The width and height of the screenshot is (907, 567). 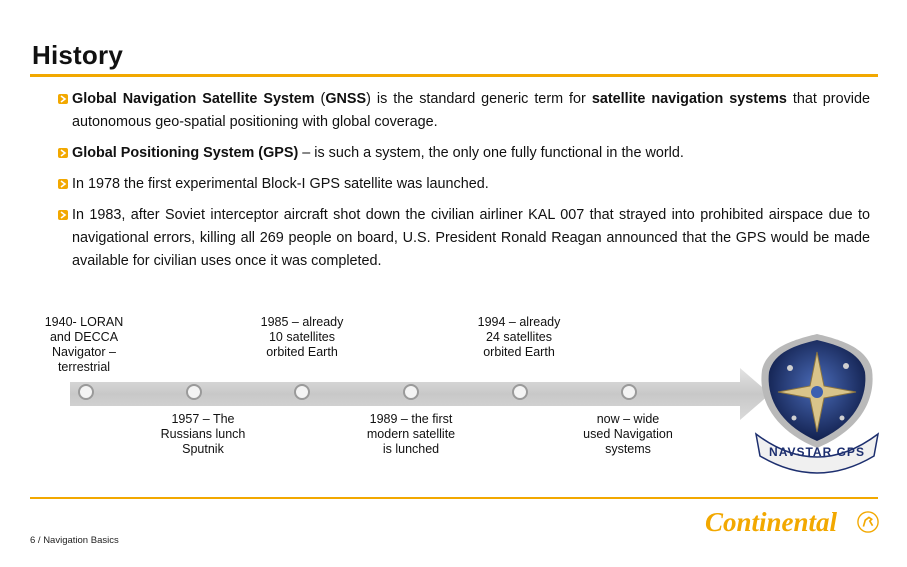 I want to click on timeline-node-1940, so click(x=86, y=392).